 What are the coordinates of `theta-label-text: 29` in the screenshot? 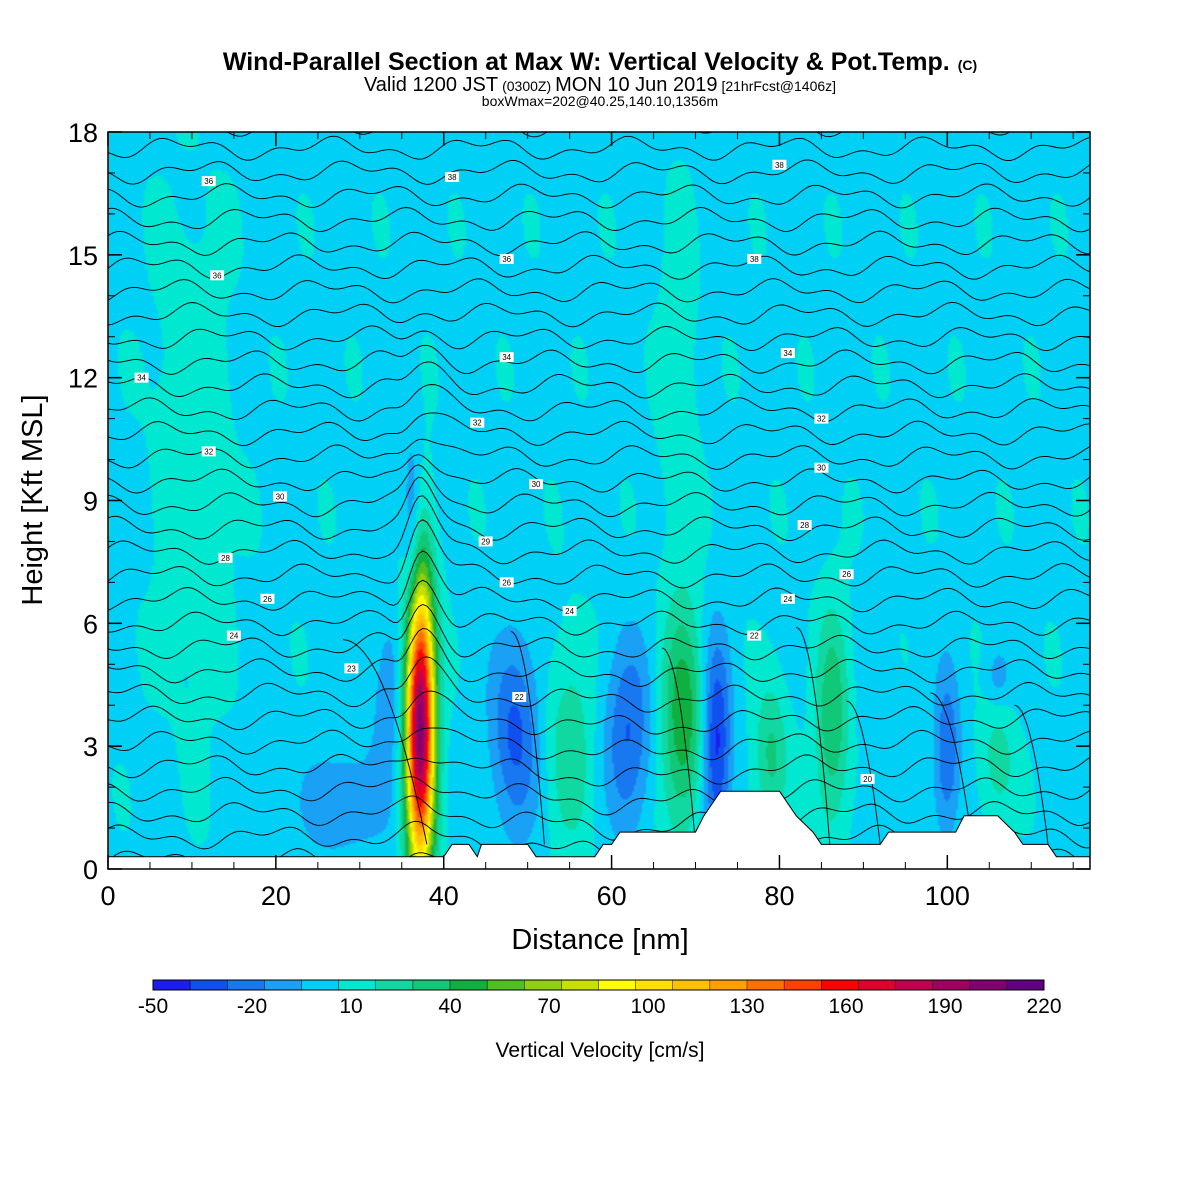 It's located at (485, 541).